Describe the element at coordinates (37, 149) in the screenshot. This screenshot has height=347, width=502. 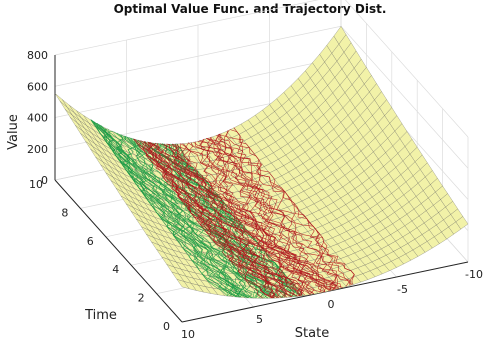
I see `tick-label: 200` at that location.